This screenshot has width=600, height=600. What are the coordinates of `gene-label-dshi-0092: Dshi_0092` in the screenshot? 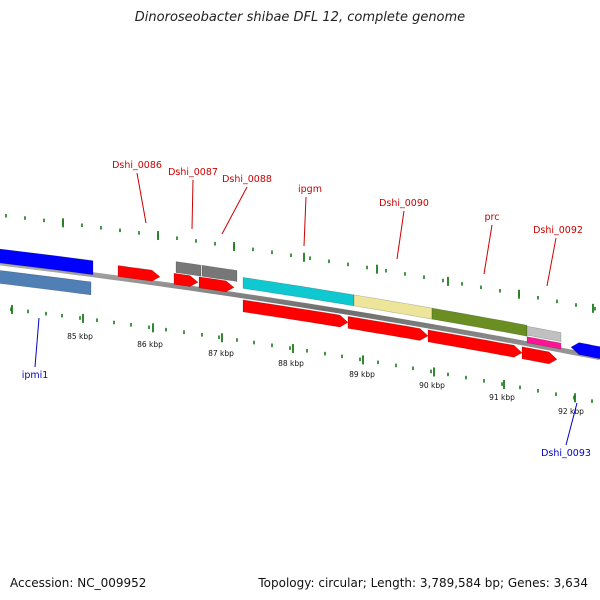 It's located at (558, 230).